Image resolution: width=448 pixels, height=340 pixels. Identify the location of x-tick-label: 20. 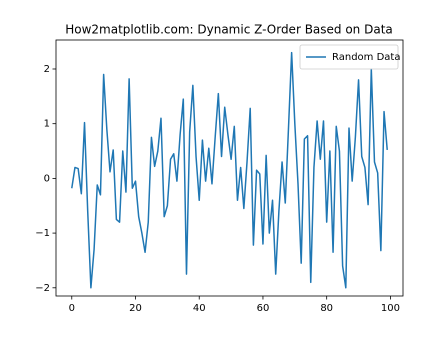
(135, 308).